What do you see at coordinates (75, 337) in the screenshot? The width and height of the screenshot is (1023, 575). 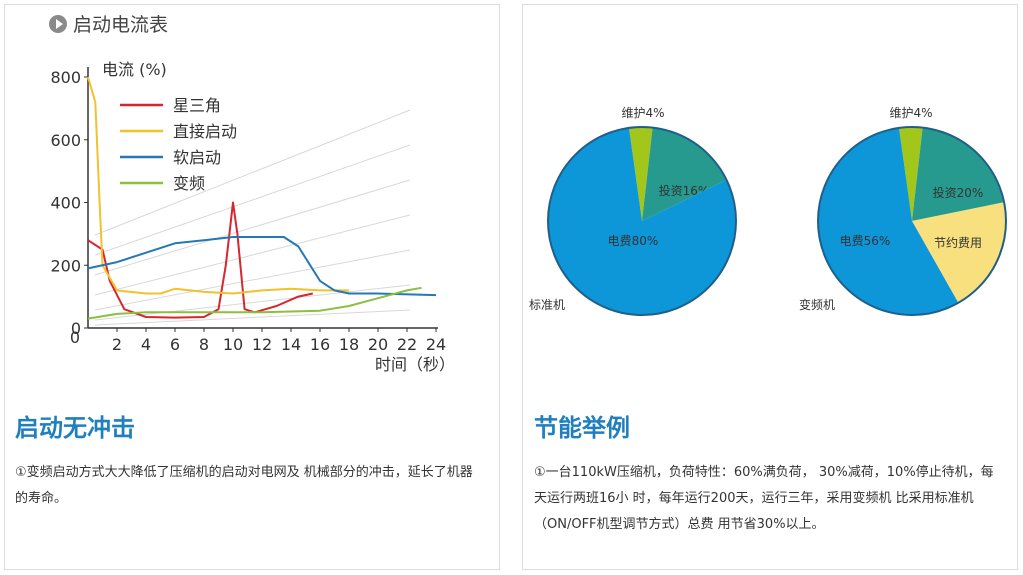 I see `x-tick-label: 0` at bounding box center [75, 337].